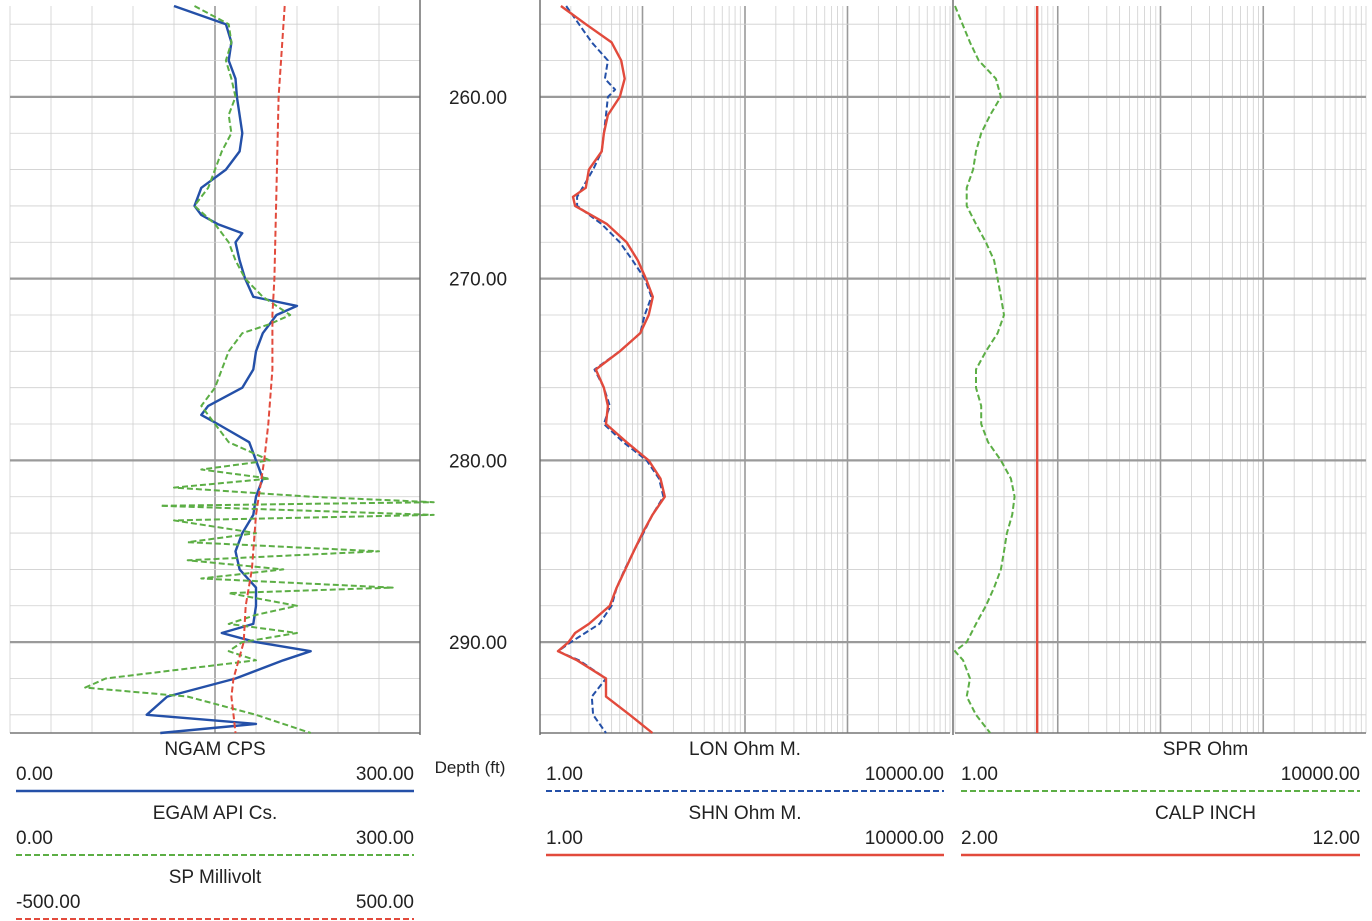  I want to click on curve-title-sp: SP Millivolt, so click(215, 877).